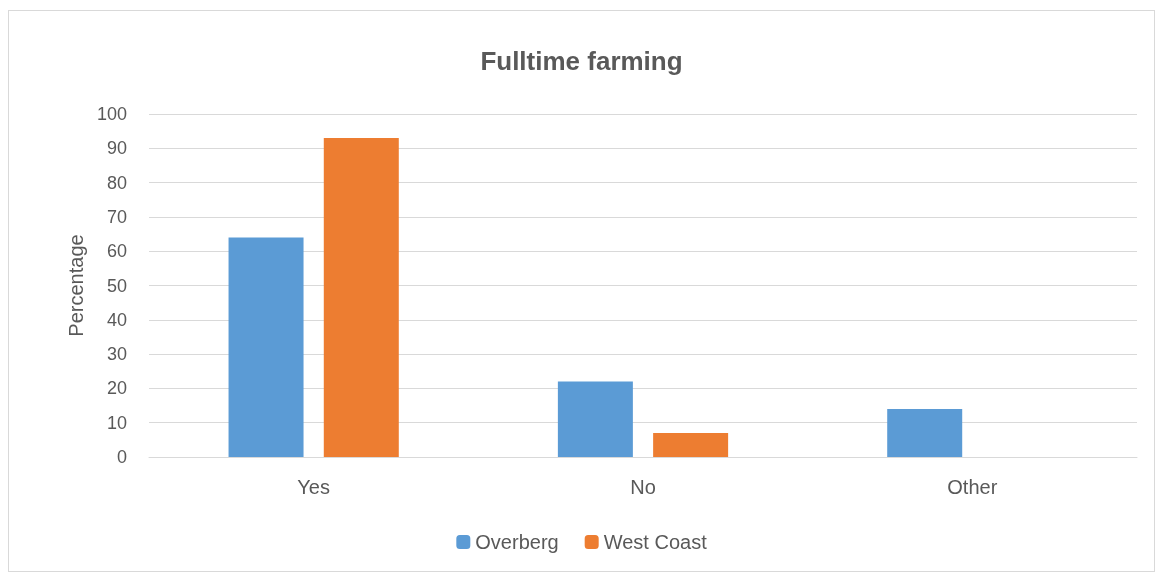 This screenshot has width=1155, height=572. Describe the element at coordinates (116, 354) in the screenshot. I see `y-tick-label: 30` at that location.